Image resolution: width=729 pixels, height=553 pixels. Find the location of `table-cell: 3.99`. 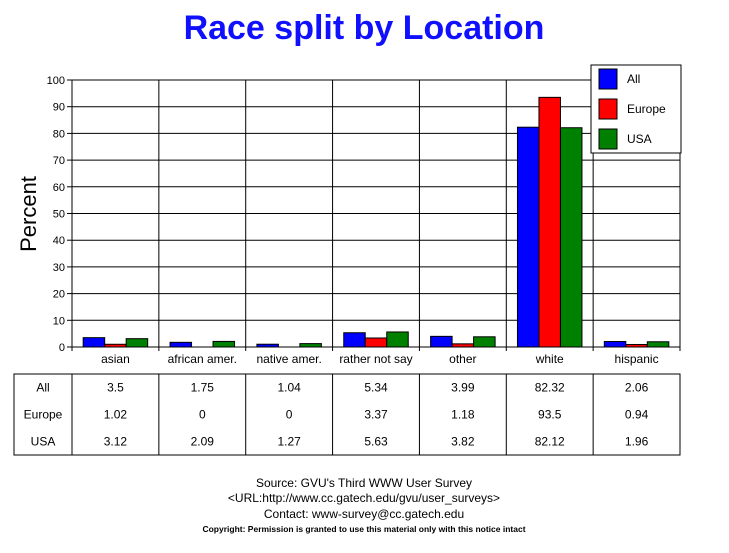

table-cell: 3.99 is located at coordinates (463, 388).